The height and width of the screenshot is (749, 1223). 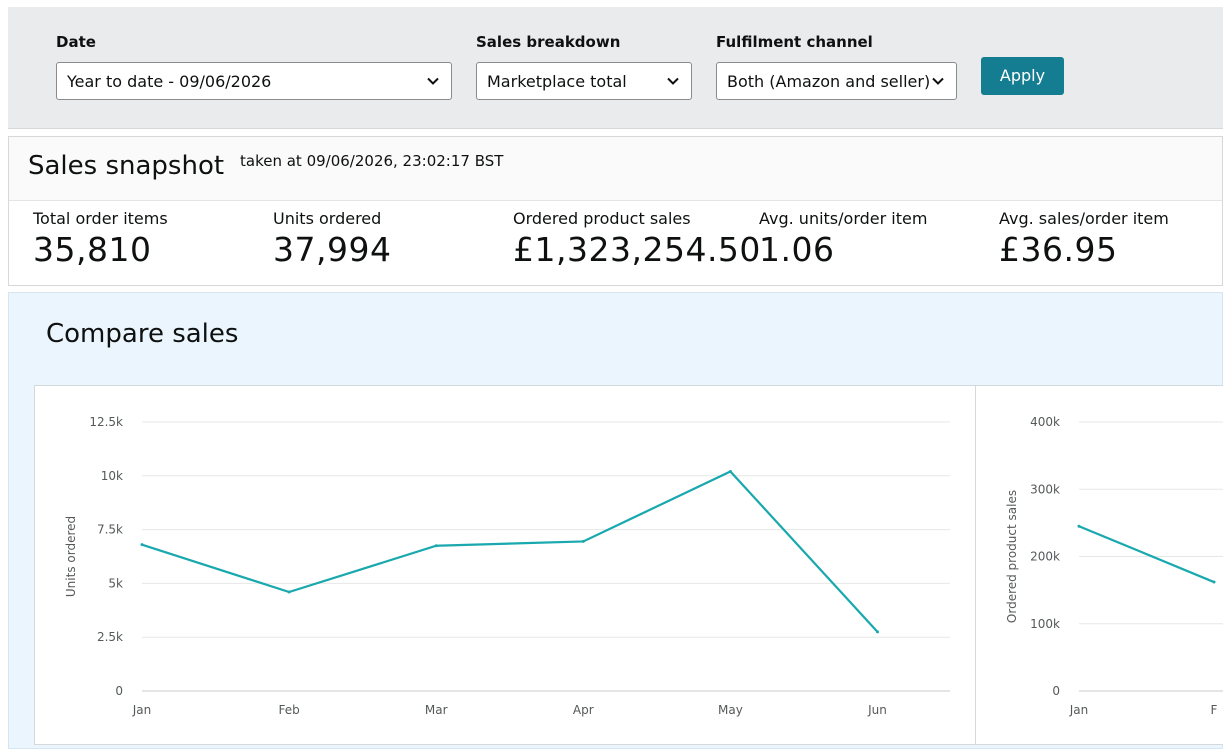 I want to click on y-tick-label: 300k, so click(x=1045, y=489).